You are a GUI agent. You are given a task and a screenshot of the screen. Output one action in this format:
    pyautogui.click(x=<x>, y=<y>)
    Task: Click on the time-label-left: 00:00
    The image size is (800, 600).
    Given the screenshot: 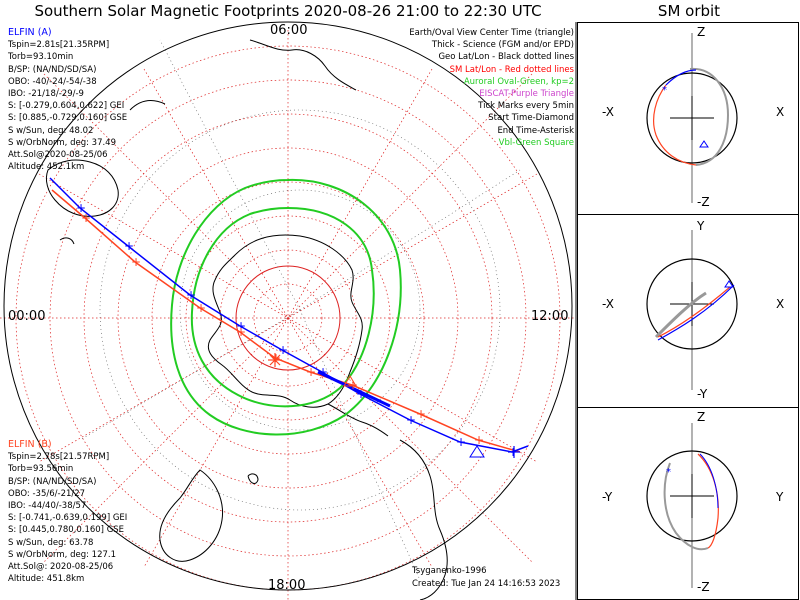 What is the action you would take?
    pyautogui.click(x=27, y=316)
    